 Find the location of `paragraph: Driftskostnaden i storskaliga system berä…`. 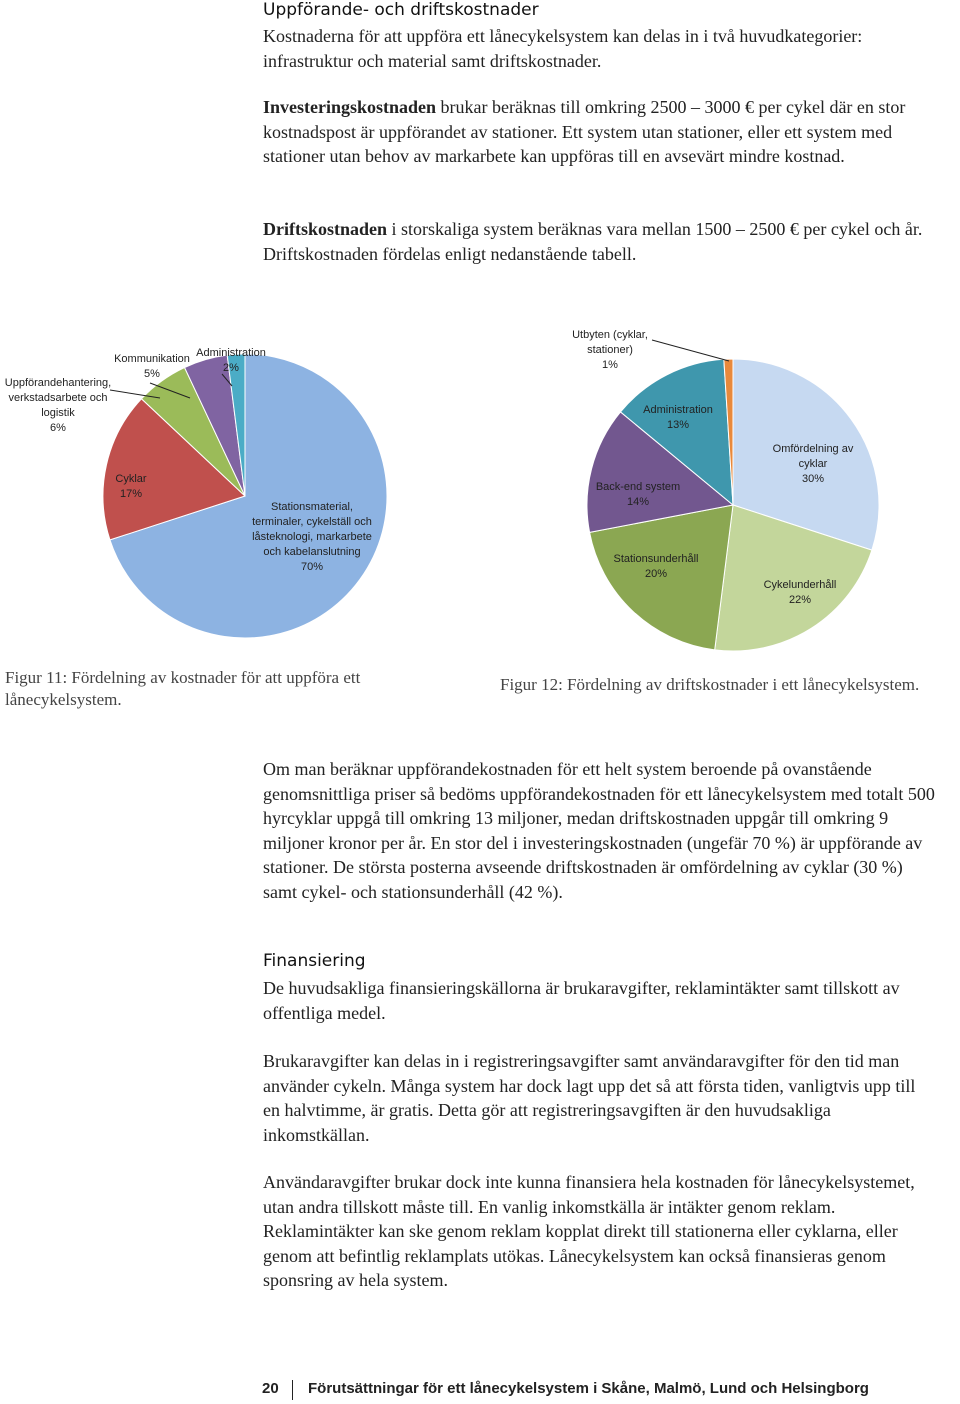

paragraph: Driftskostnaden i storskaliga system berä… is located at coordinates (599, 241).